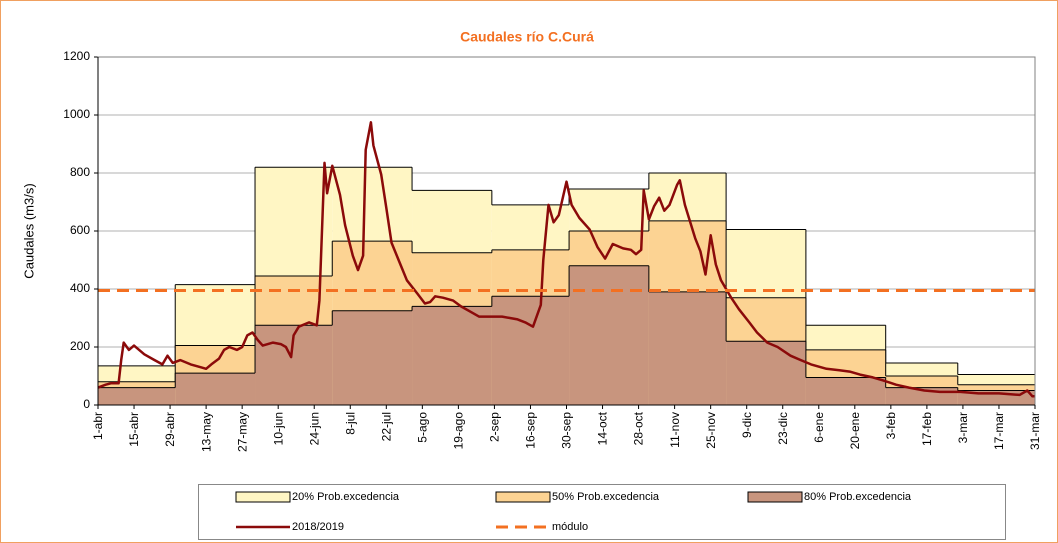 The height and width of the screenshot is (543, 1058). What do you see at coordinates (170, 429) in the screenshot?
I see `x-tick-label: 29-abr` at bounding box center [170, 429].